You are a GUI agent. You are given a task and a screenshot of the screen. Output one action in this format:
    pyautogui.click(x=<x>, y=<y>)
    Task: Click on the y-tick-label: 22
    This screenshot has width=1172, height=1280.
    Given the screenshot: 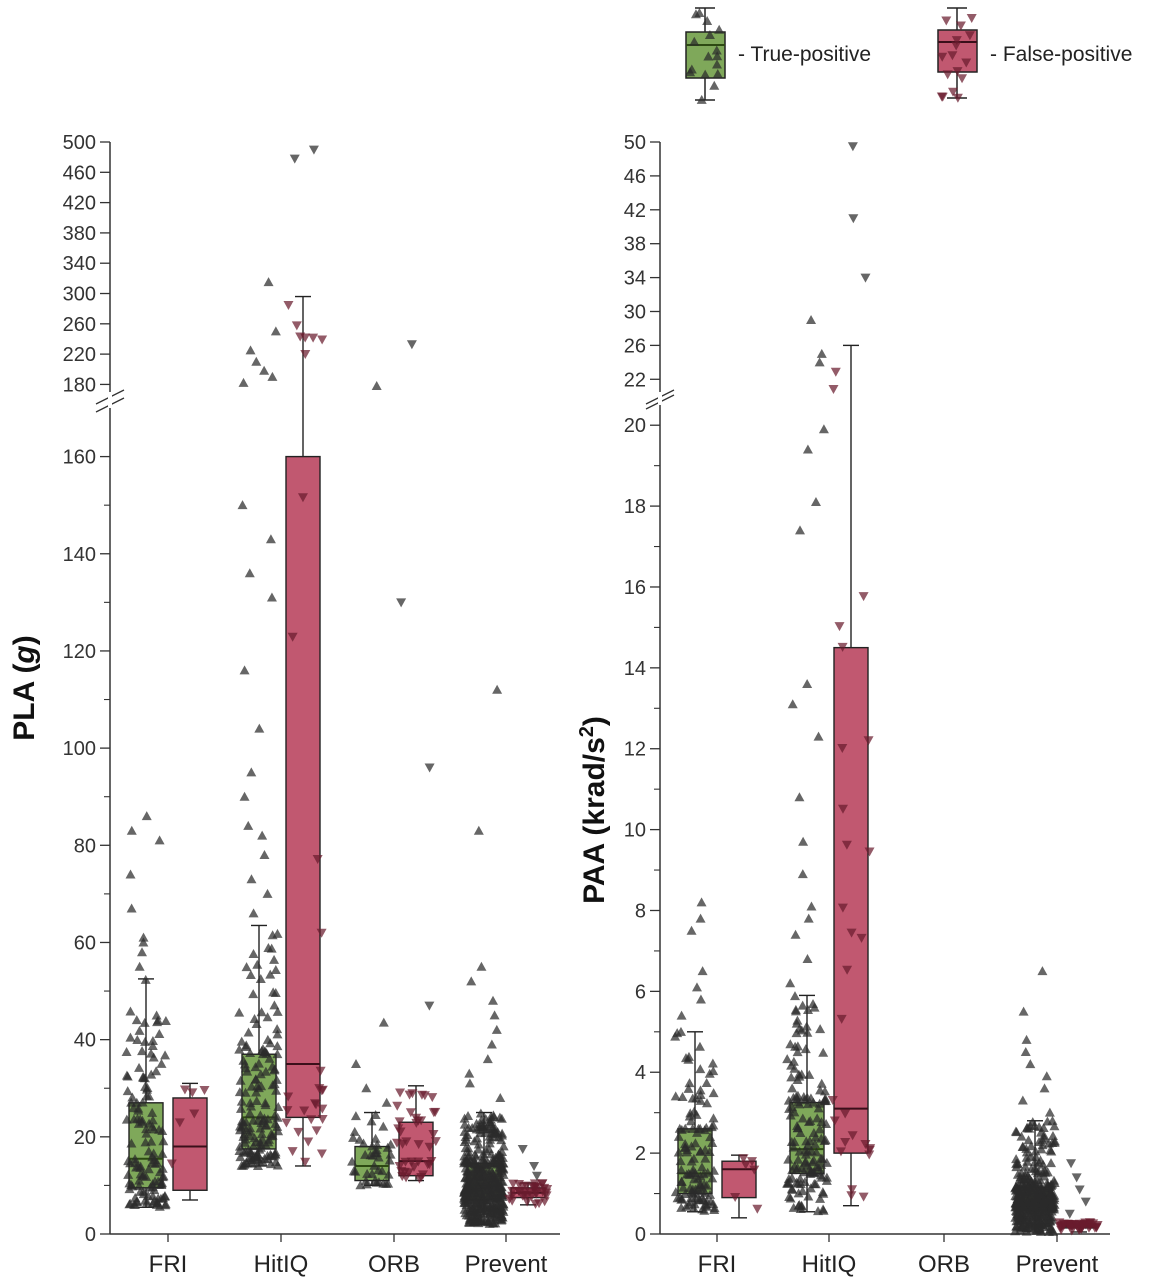 What is the action you would take?
    pyautogui.click(x=635, y=380)
    